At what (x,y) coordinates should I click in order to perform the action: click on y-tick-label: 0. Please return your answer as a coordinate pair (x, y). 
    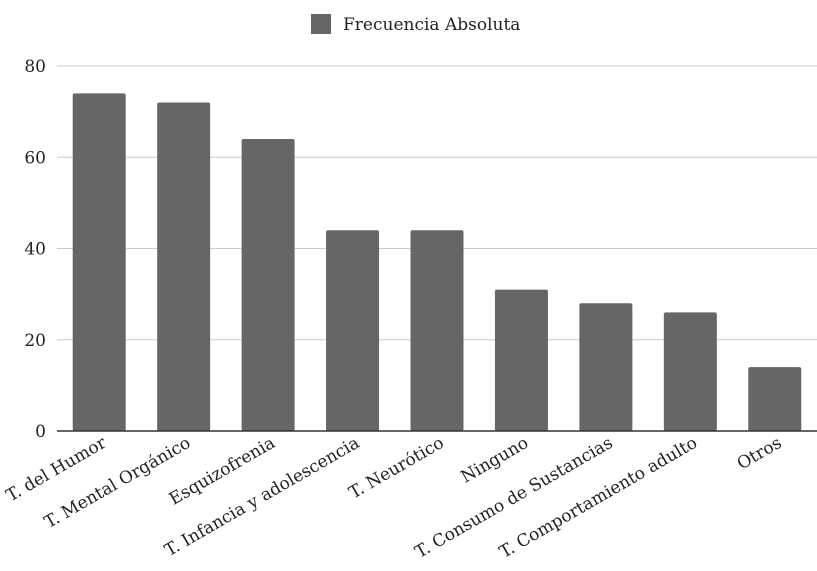
    Looking at the image, I should click on (40, 432).